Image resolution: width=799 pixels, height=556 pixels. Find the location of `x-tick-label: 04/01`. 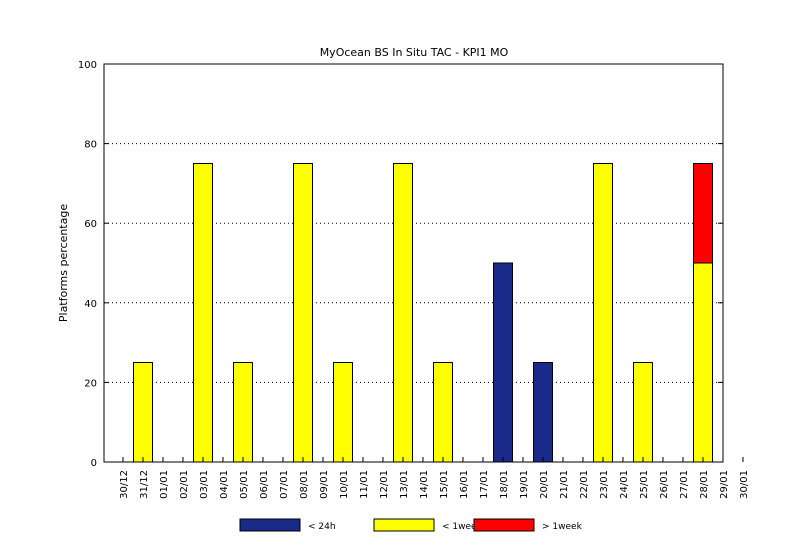

x-tick-label: 04/01 is located at coordinates (224, 484).